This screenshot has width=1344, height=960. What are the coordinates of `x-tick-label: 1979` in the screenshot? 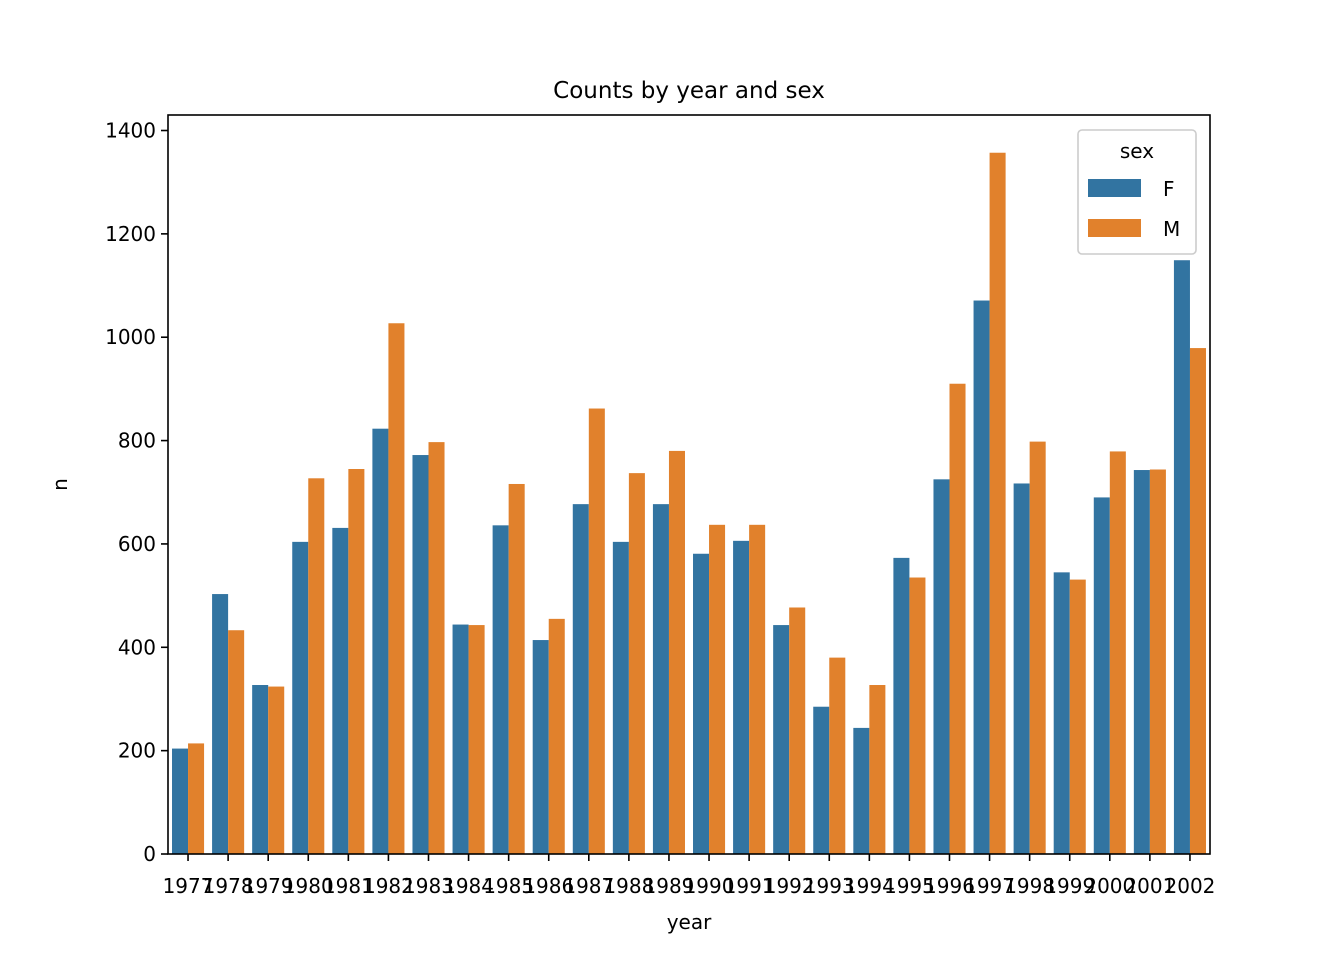 It's located at (268, 886).